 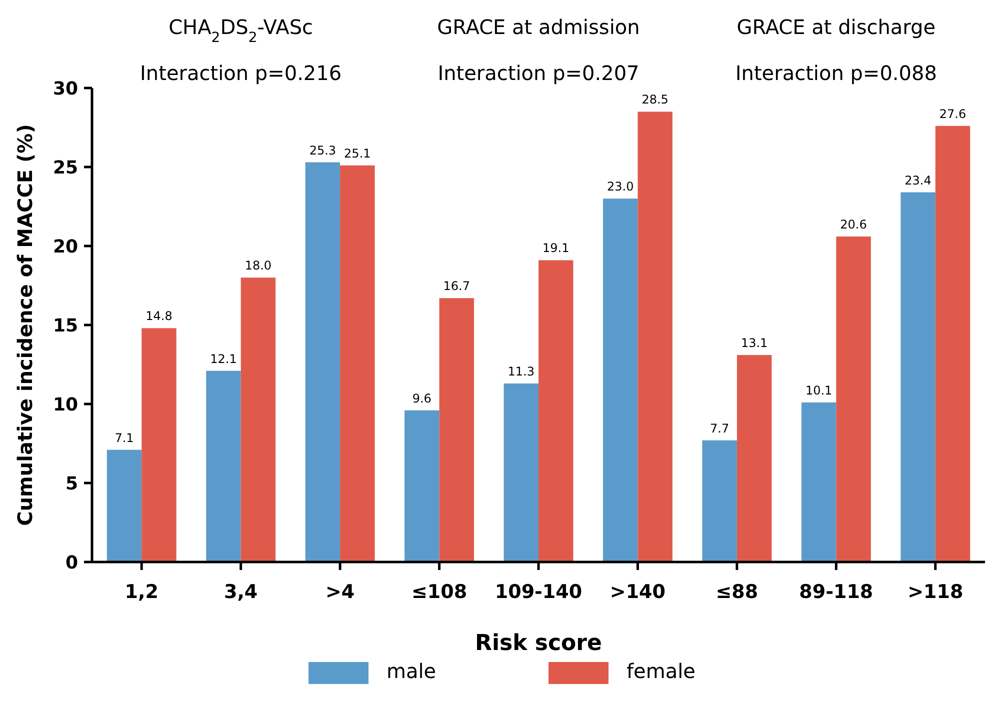 I want to click on x-tick-label: 1,2, so click(x=141, y=592).